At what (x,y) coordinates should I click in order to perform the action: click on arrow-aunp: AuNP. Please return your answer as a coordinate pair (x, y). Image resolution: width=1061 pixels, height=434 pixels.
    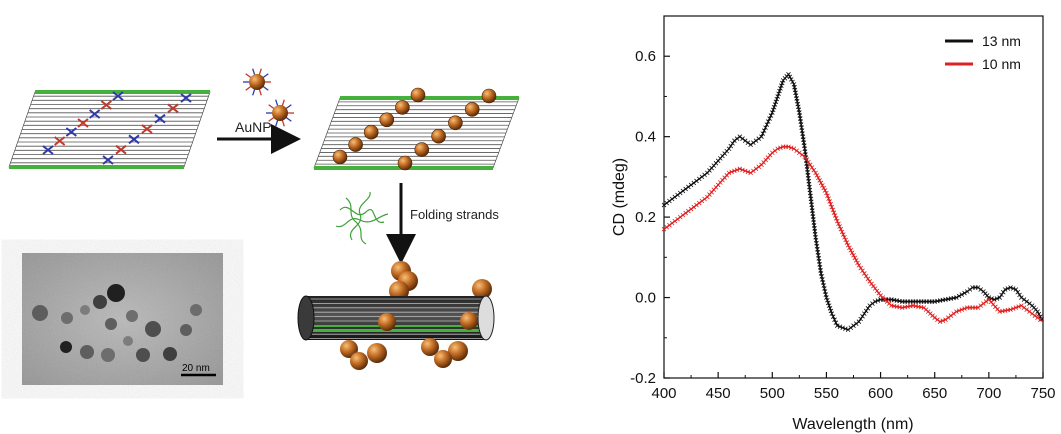
    Looking at the image, I should click on (259, 136).